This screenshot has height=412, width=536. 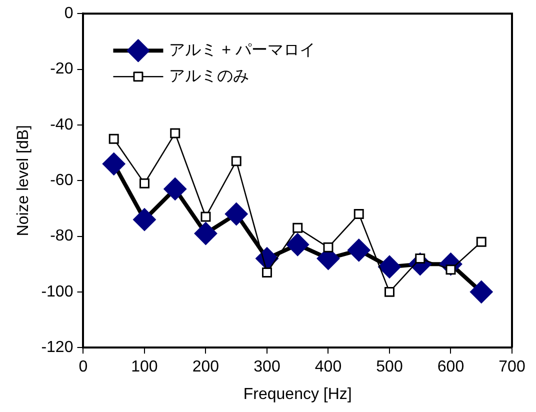 I want to click on y-tick-label: -40, so click(x=62, y=125).